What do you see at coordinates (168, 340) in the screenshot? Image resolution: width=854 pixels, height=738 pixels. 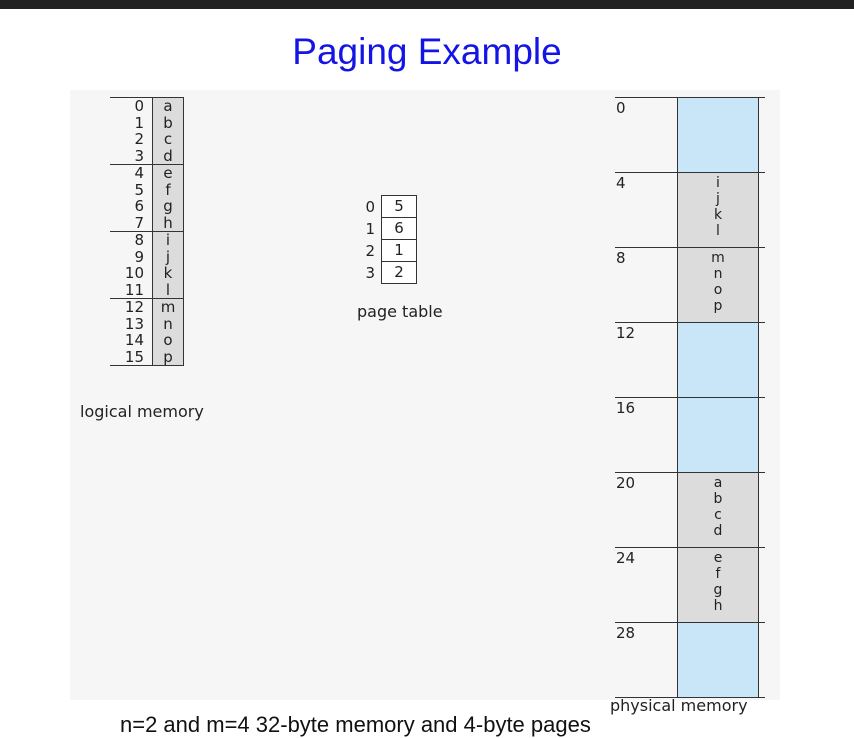 I see `logical-byte: o` at bounding box center [168, 340].